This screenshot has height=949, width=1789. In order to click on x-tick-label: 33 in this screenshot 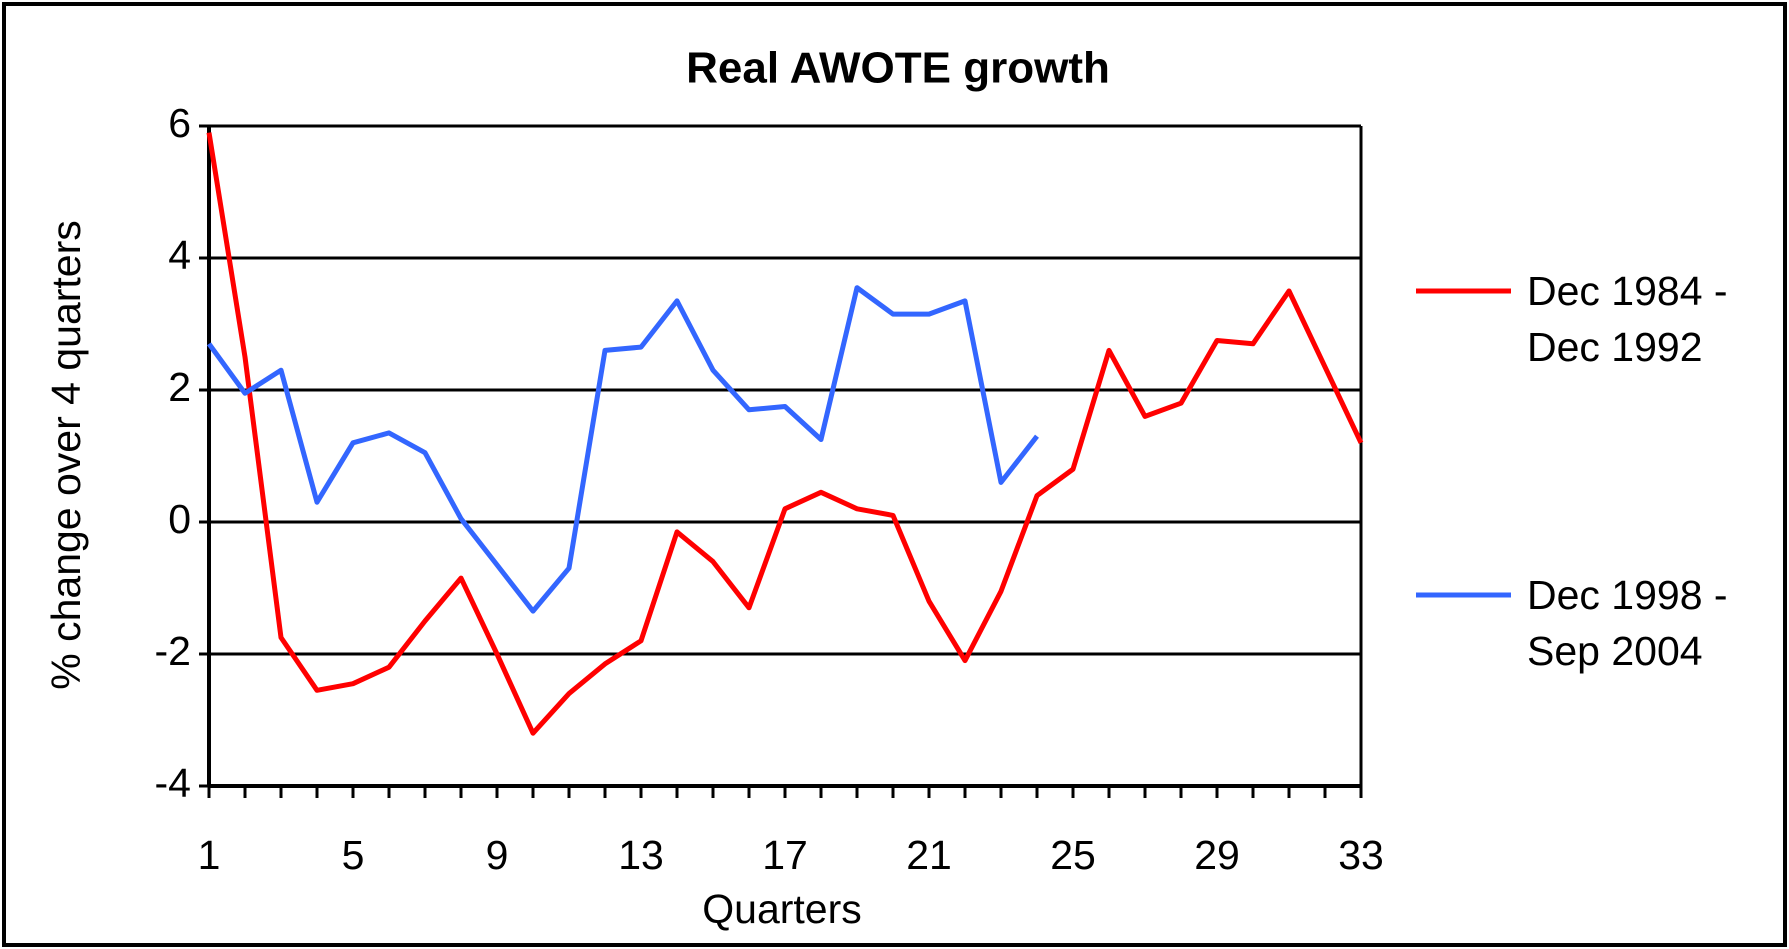, I will do `click(1361, 855)`.